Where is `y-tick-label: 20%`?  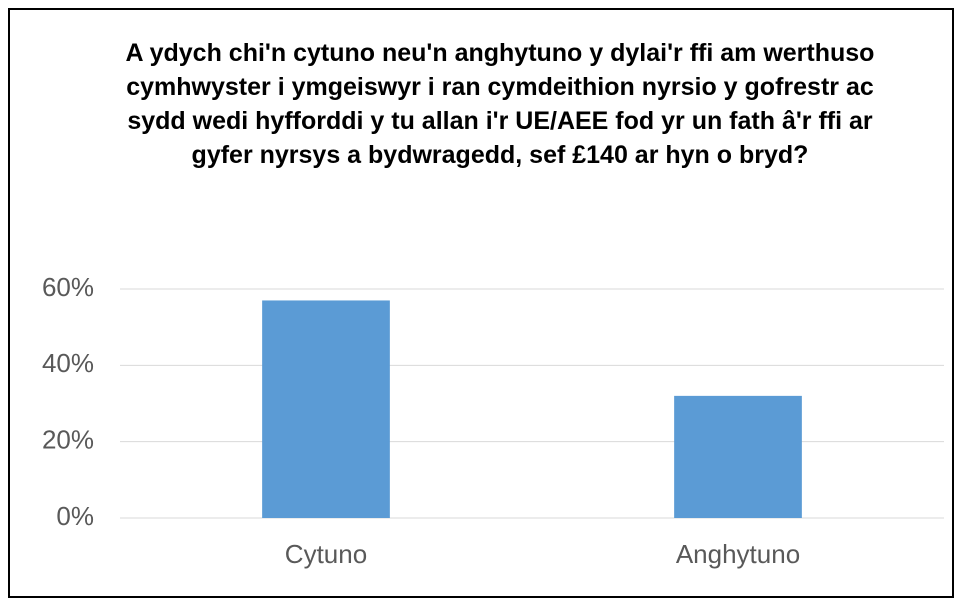
y-tick-label: 20% is located at coordinates (68, 440).